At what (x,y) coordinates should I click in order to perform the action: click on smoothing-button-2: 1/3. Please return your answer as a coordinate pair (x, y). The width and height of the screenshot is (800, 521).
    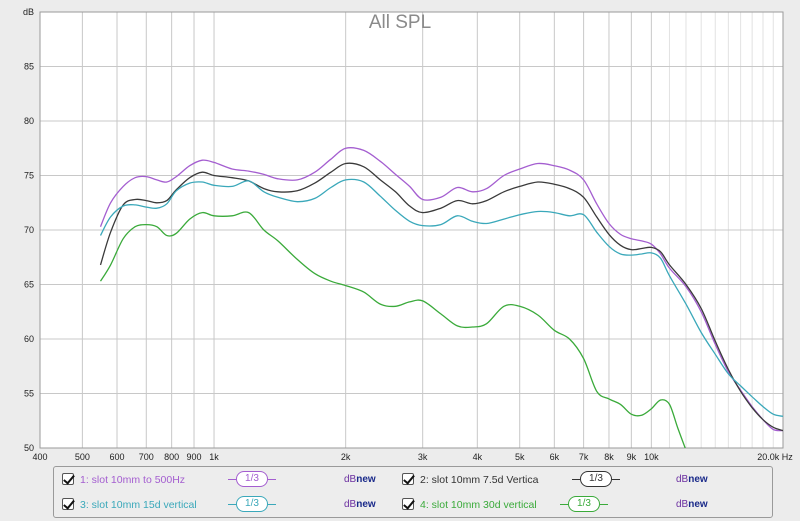
    Looking at the image, I should click on (596, 479).